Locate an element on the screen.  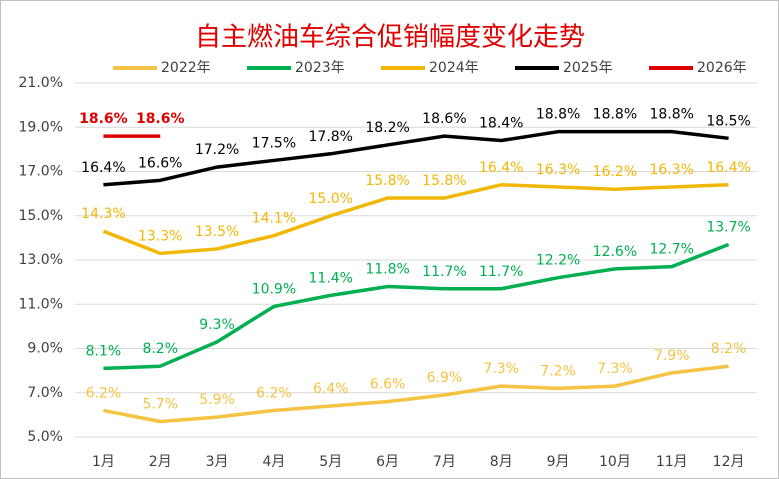
legend-label: 2022年 is located at coordinates (186, 68).